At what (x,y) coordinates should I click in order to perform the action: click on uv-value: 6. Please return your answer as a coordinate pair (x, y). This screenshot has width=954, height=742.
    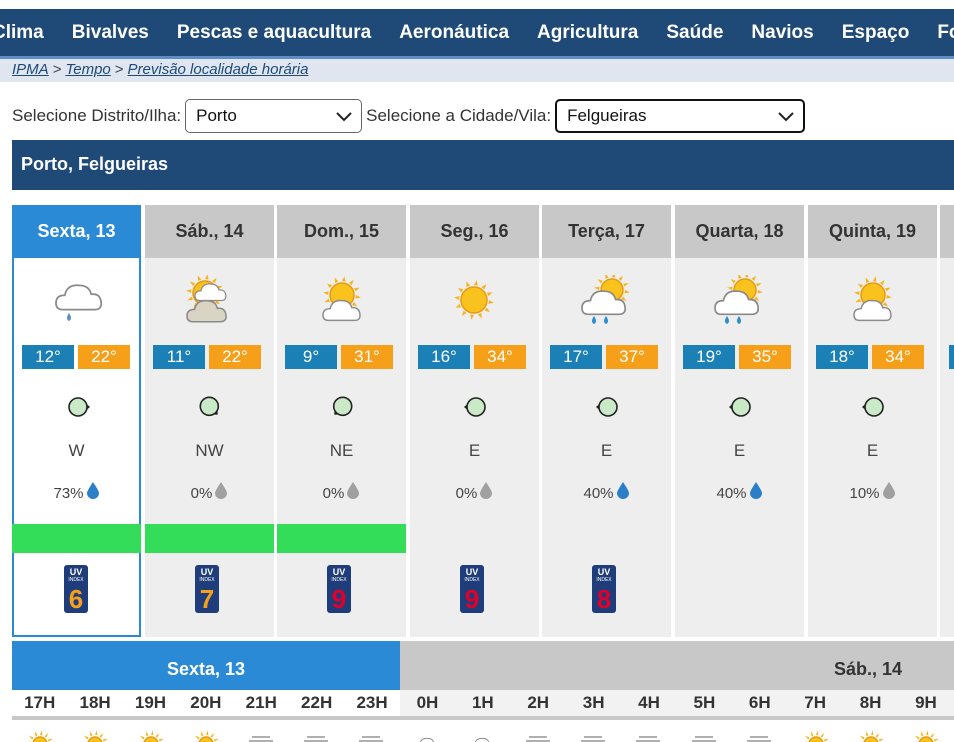
    Looking at the image, I should click on (76, 598).